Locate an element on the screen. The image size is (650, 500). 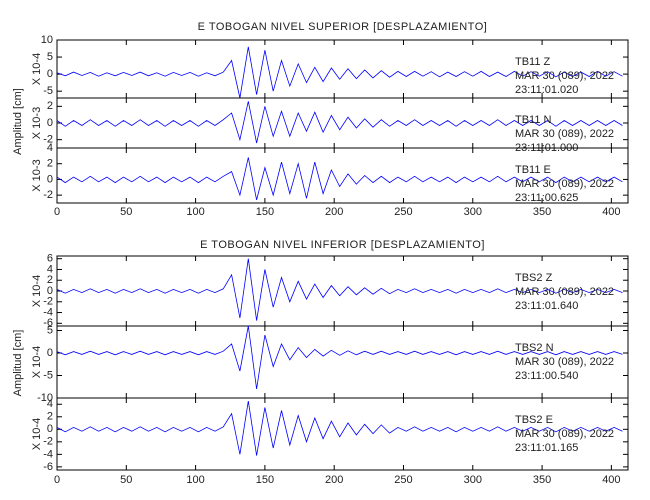
station-station: TBS2 Z is located at coordinates (534, 278).